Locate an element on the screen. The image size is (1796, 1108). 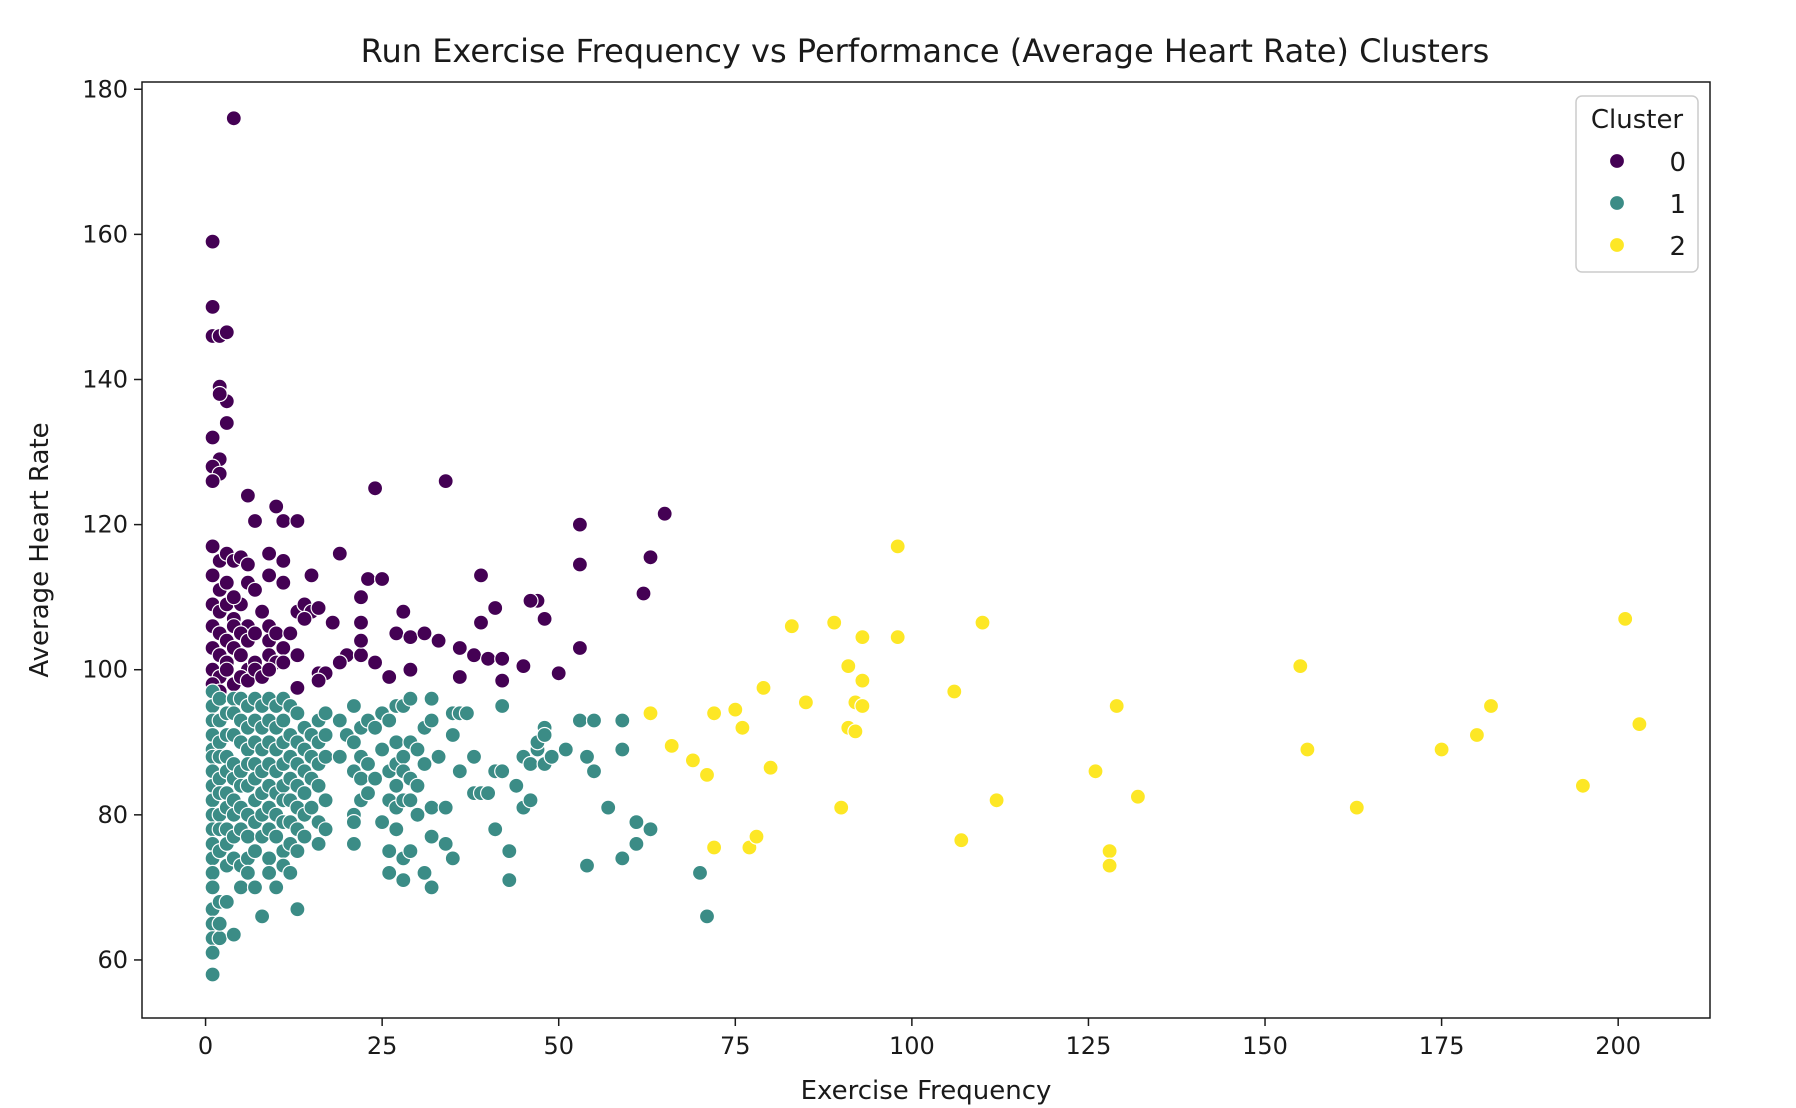
legend-marker is located at coordinates (1617, 161).